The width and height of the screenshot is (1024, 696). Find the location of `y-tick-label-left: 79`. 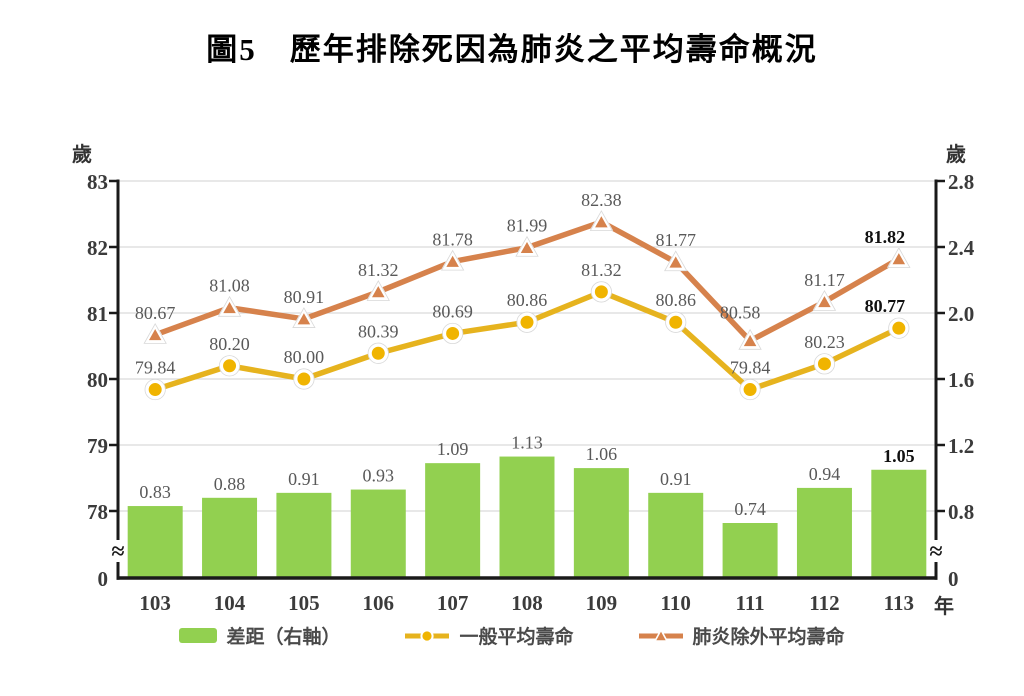

y-tick-label-left: 79 is located at coordinates (97, 446).